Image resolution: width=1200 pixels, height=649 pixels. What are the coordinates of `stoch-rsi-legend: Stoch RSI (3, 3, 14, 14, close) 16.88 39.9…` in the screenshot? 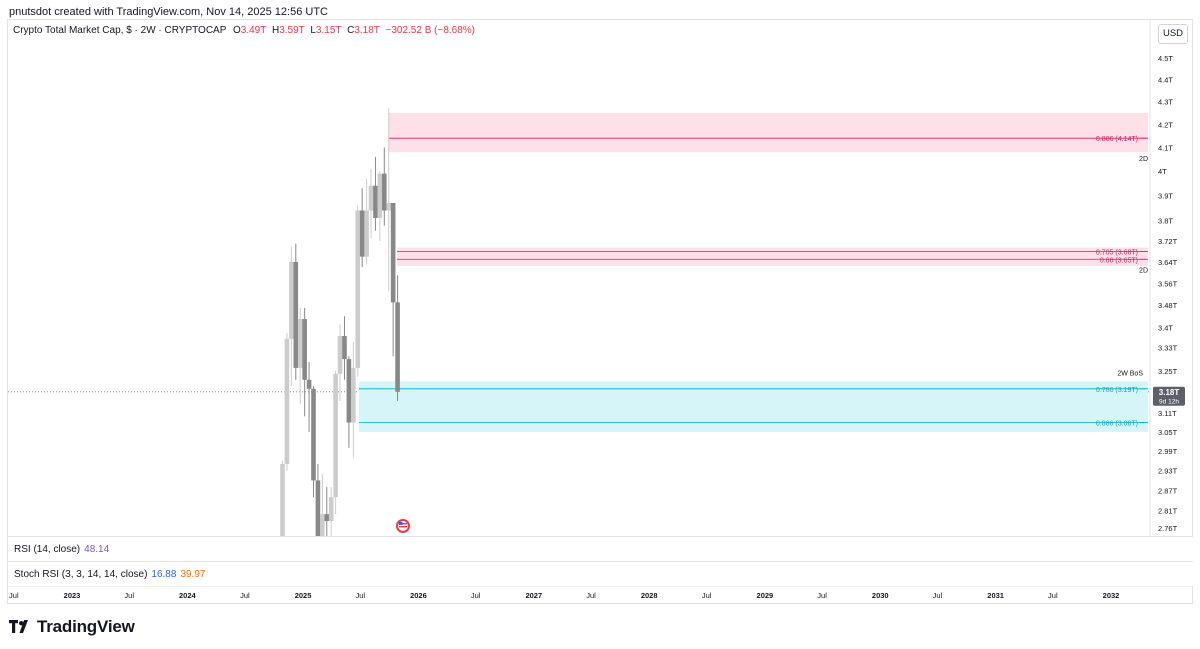 It's located at (109, 574).